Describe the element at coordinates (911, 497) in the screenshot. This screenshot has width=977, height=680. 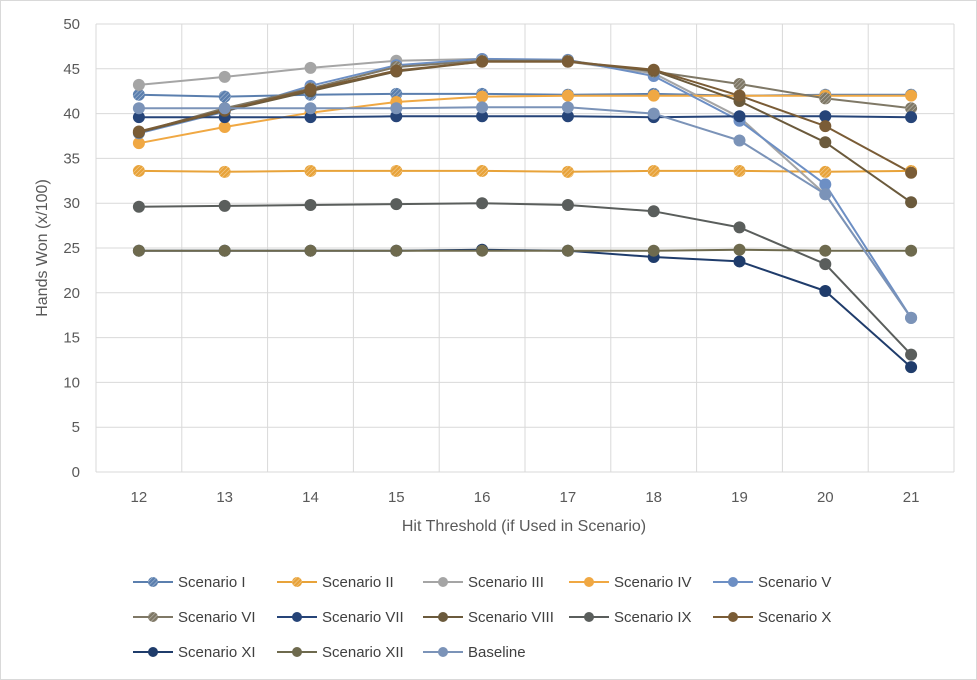
I see `x-tick-label: 21` at that location.